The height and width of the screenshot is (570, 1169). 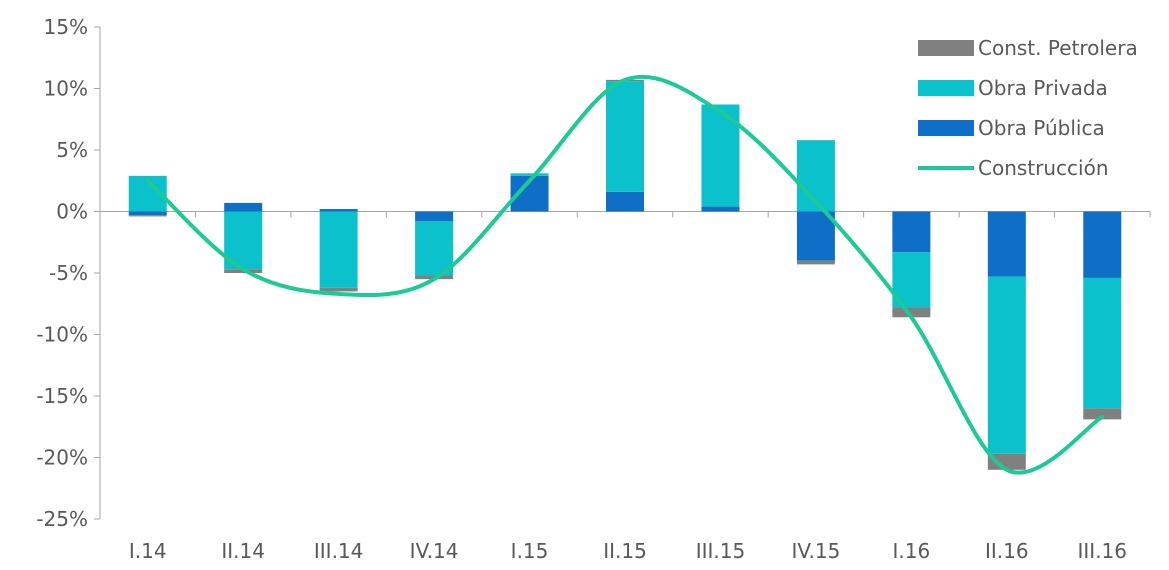 What do you see at coordinates (62, 458) in the screenshot?
I see `y-tick-label: -20%` at bounding box center [62, 458].